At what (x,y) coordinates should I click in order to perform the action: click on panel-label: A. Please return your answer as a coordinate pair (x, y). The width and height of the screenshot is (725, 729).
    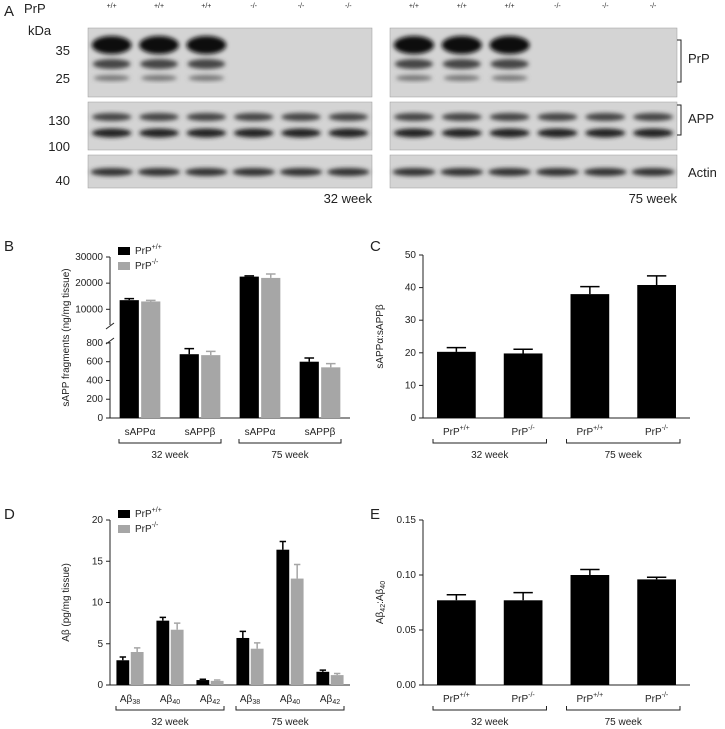
    Looking at the image, I should click on (9, 11).